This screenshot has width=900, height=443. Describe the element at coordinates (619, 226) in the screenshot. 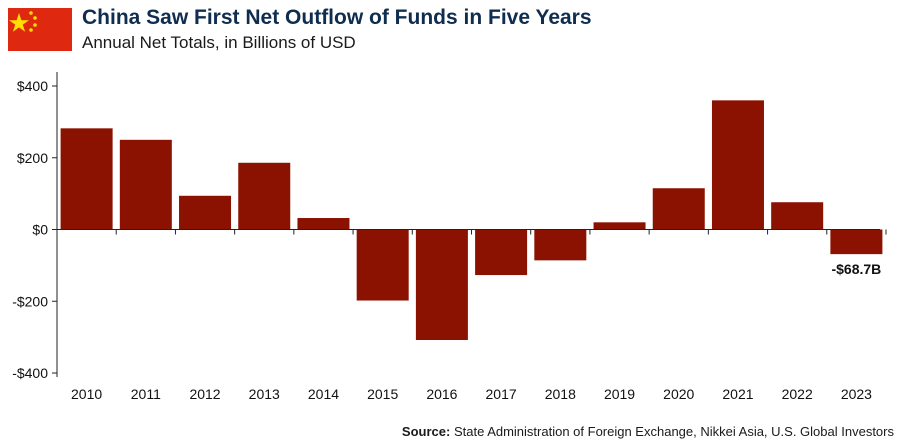

I see `bar-2019` at that location.